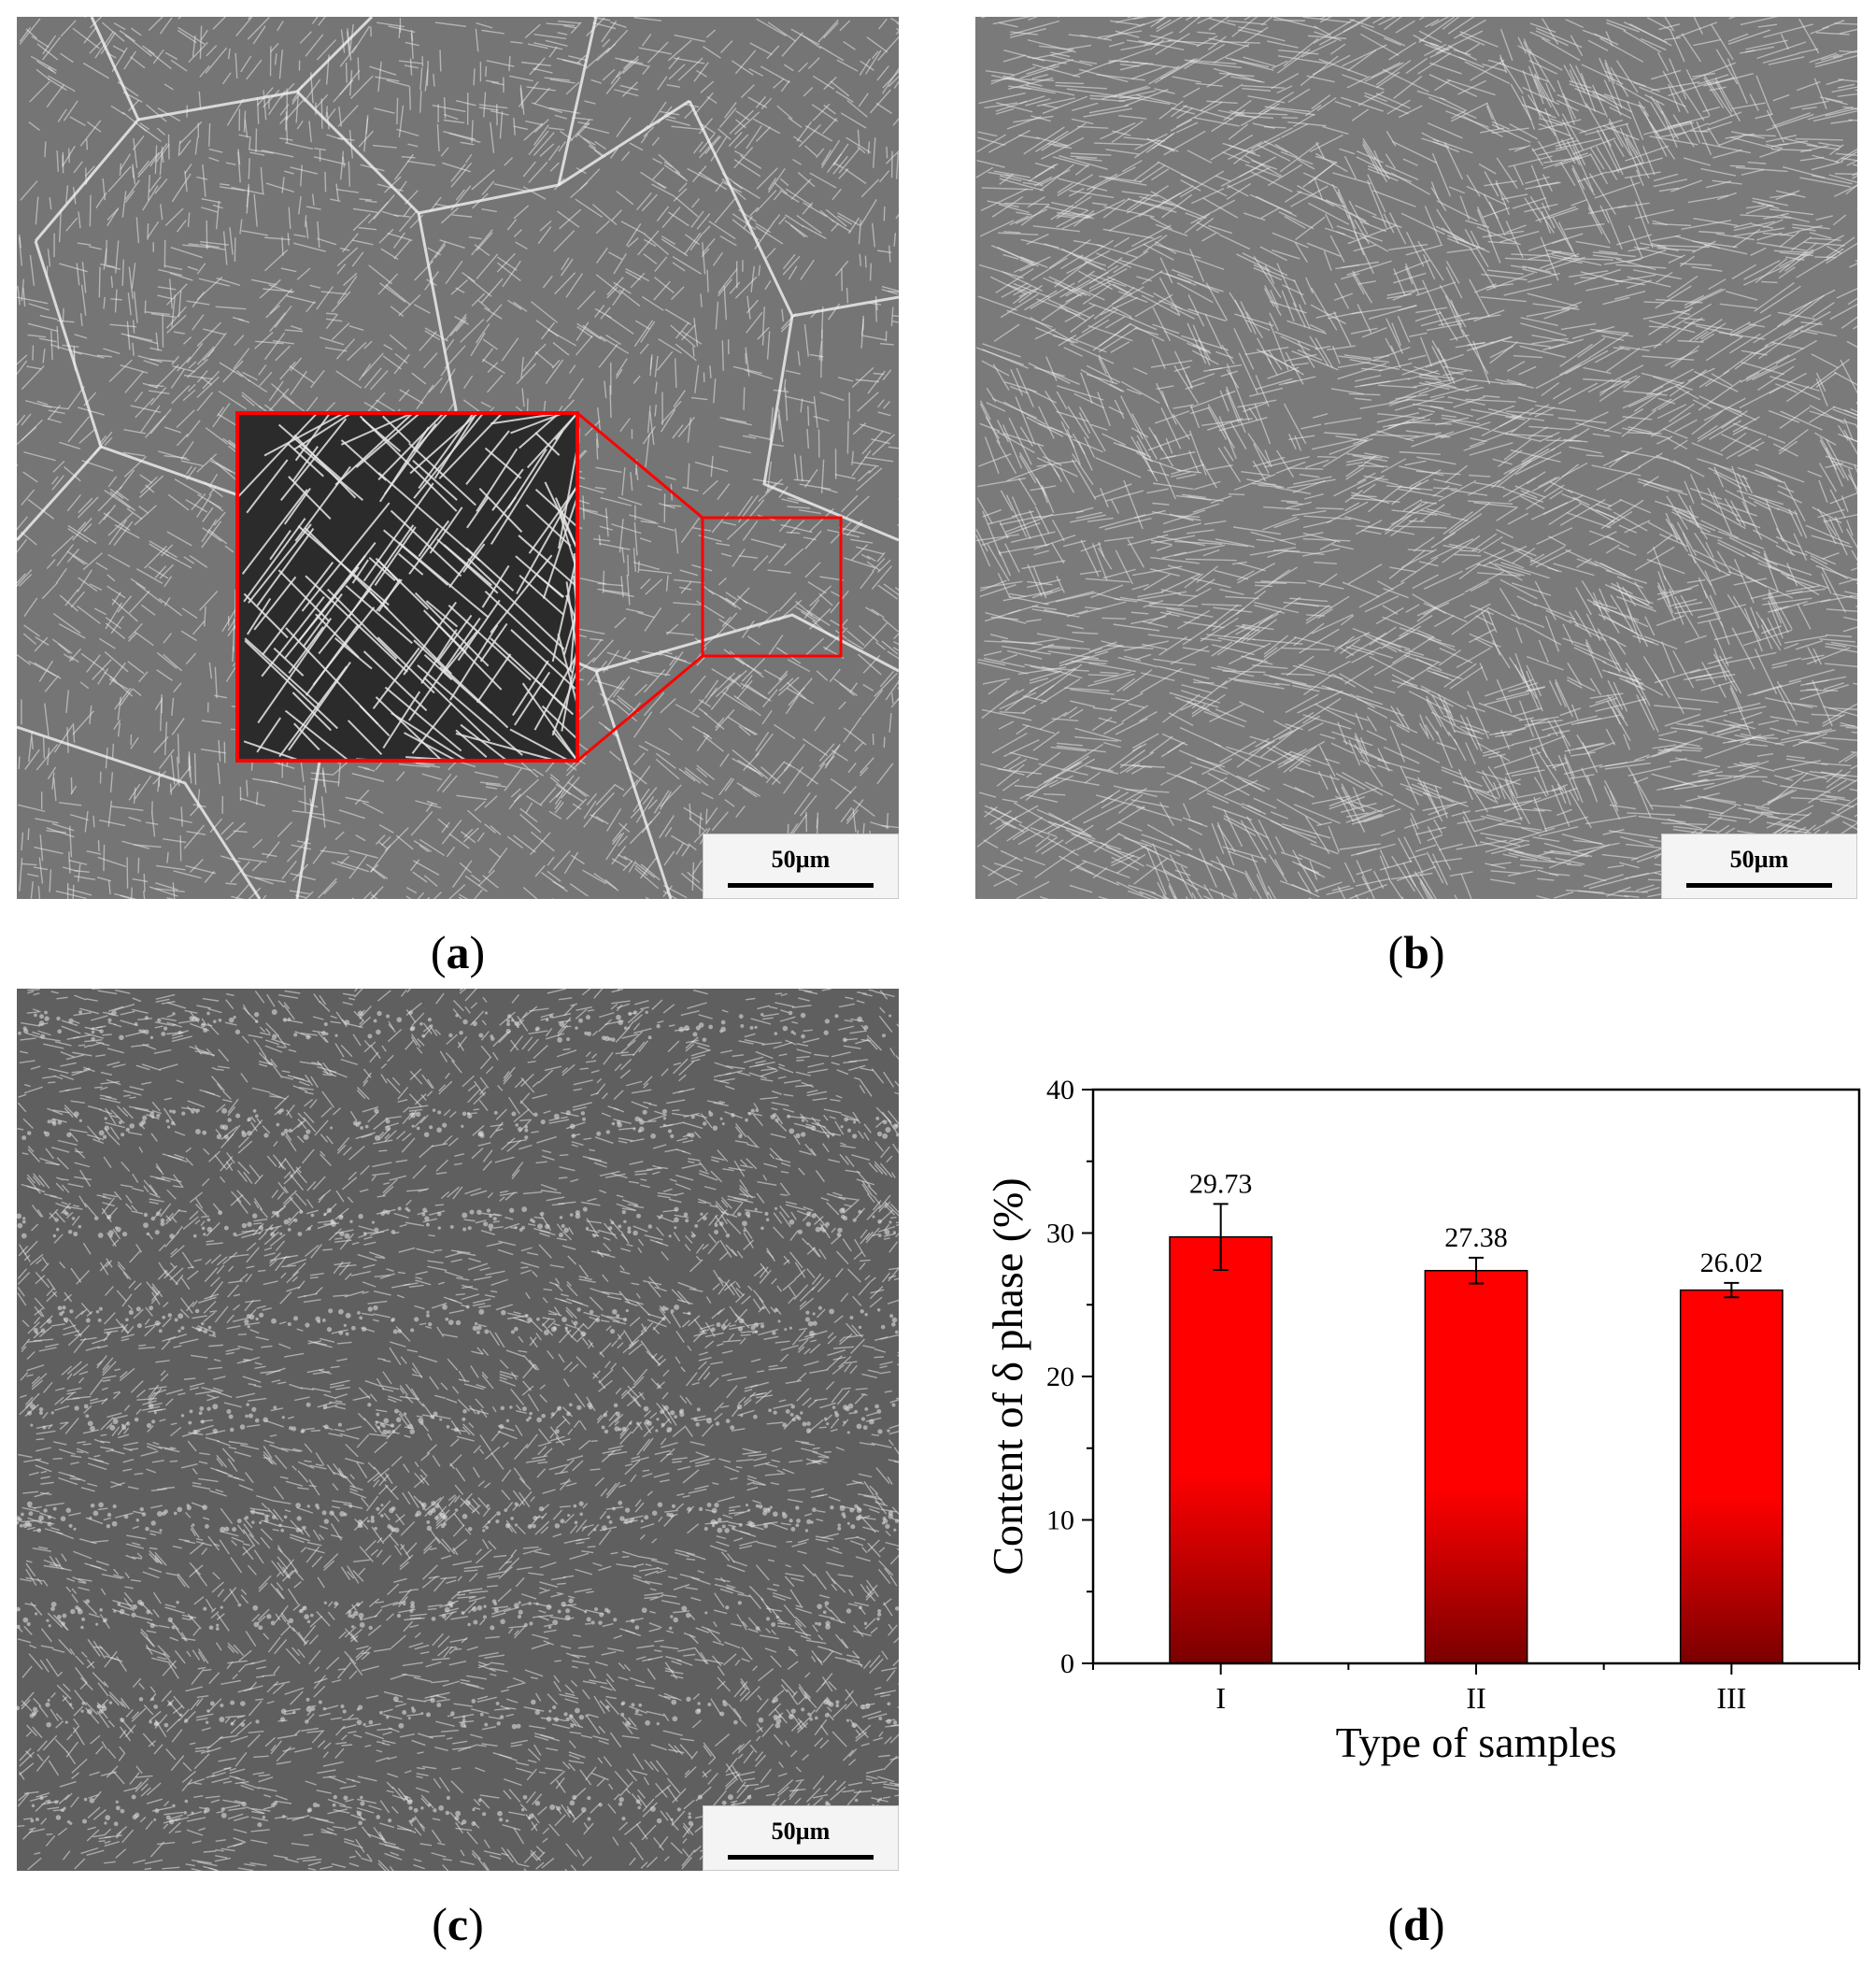  Describe the element at coordinates (407, 587) in the screenshot. I see `zoom-inset` at that location.